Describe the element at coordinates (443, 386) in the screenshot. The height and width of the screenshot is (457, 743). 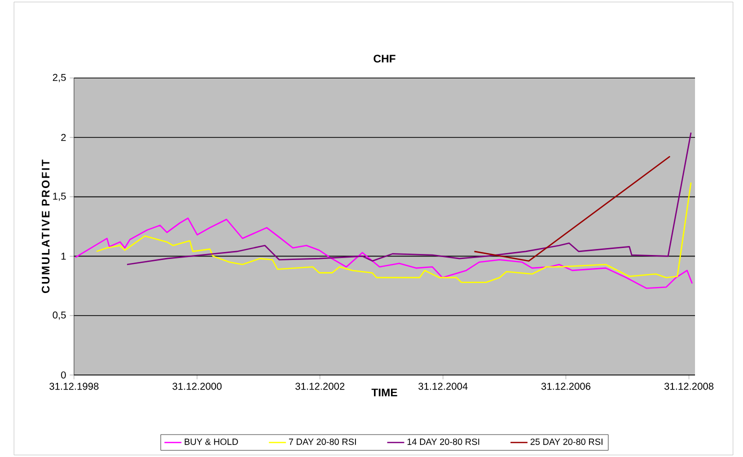
I see `x-tick-label: 31.12.2004` at that location.